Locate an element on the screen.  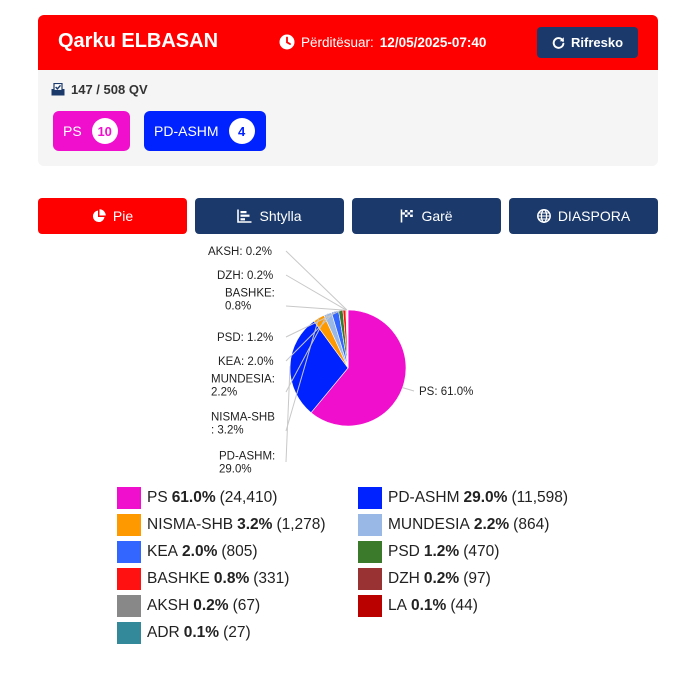
pie-slice-la is located at coordinates (347, 339).